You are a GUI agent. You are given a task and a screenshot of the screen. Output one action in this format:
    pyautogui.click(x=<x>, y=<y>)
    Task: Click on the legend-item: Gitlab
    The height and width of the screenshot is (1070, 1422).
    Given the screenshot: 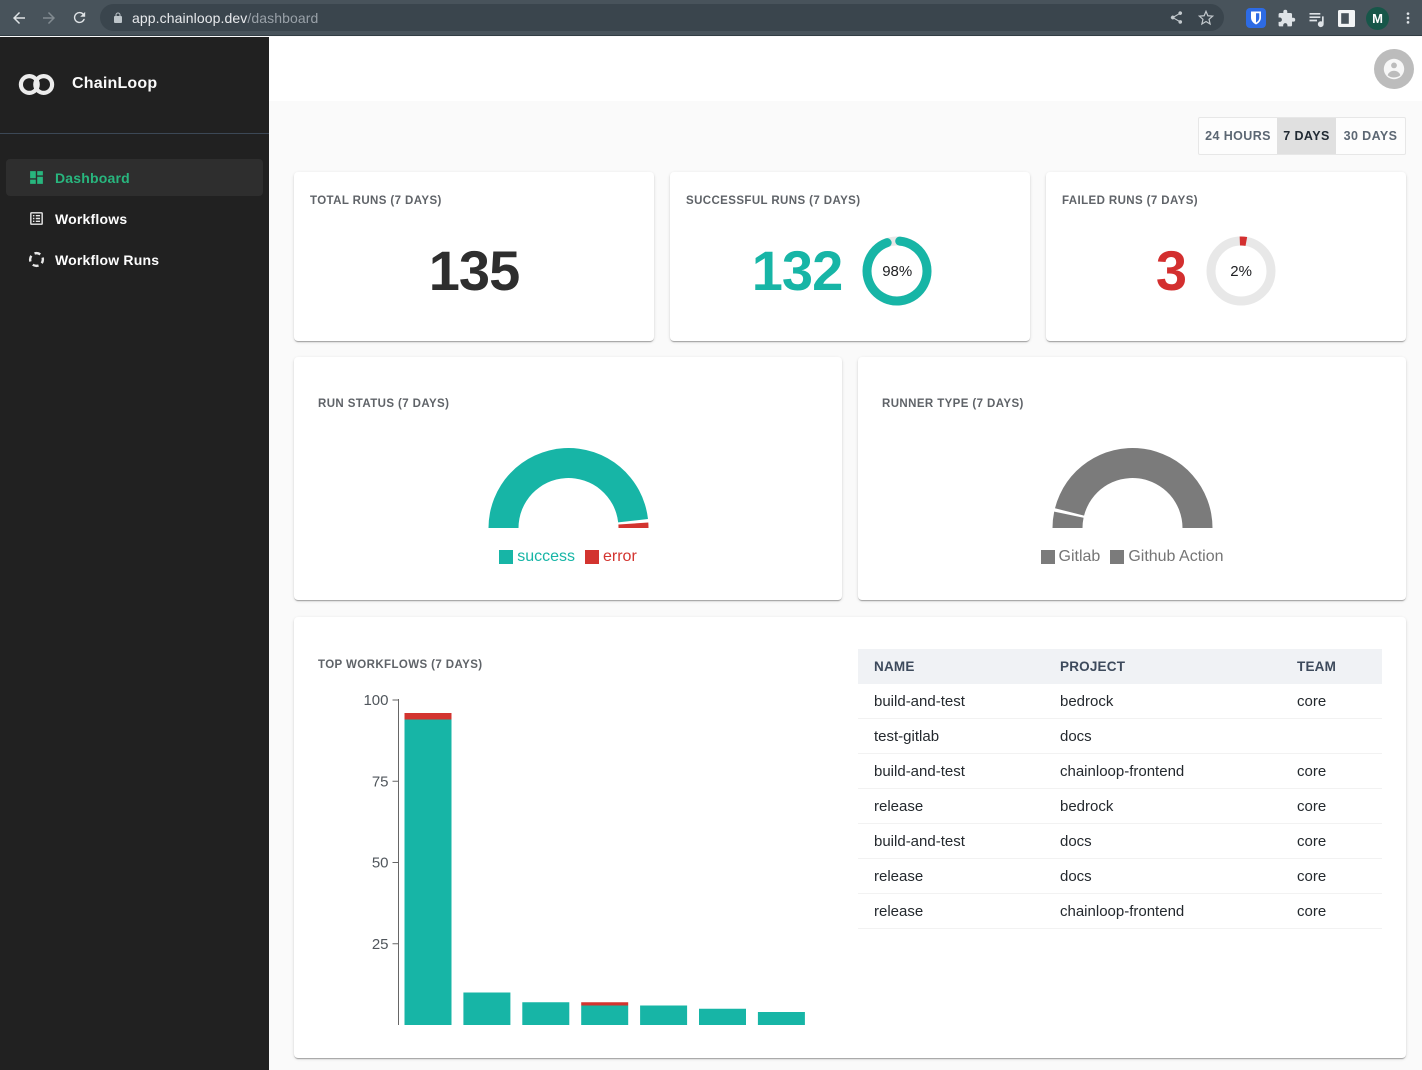 What is the action you would take?
    pyautogui.click(x=1070, y=557)
    